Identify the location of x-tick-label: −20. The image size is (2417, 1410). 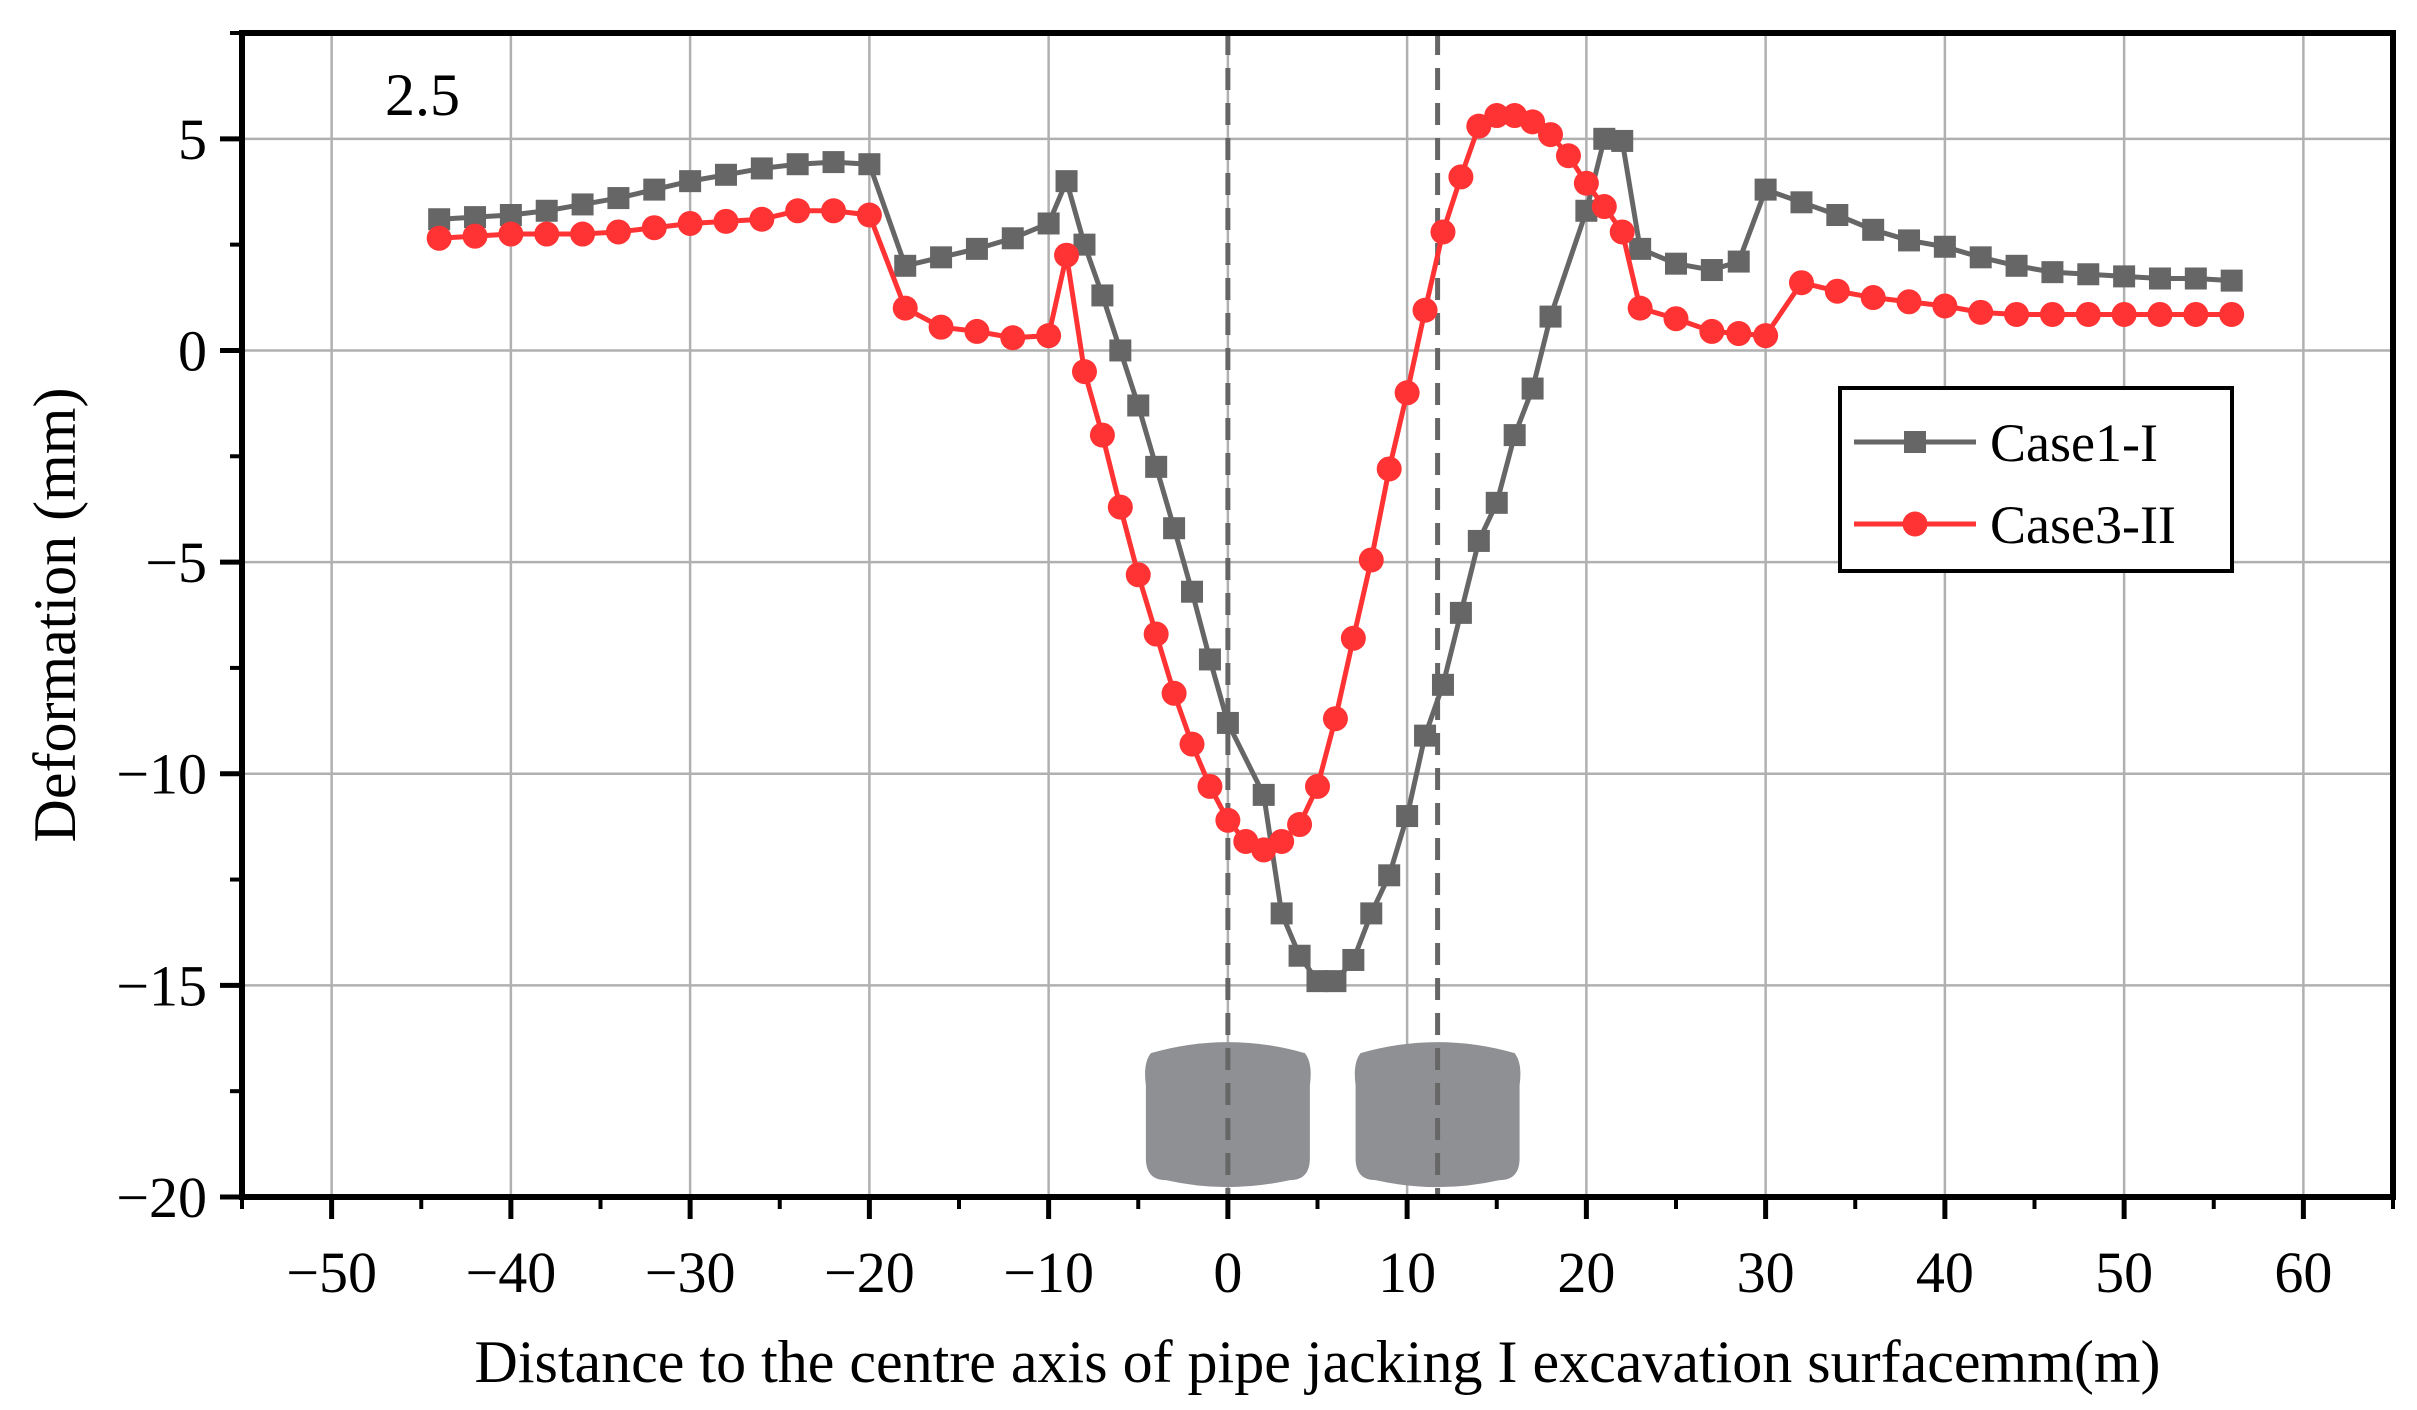
(869, 1272).